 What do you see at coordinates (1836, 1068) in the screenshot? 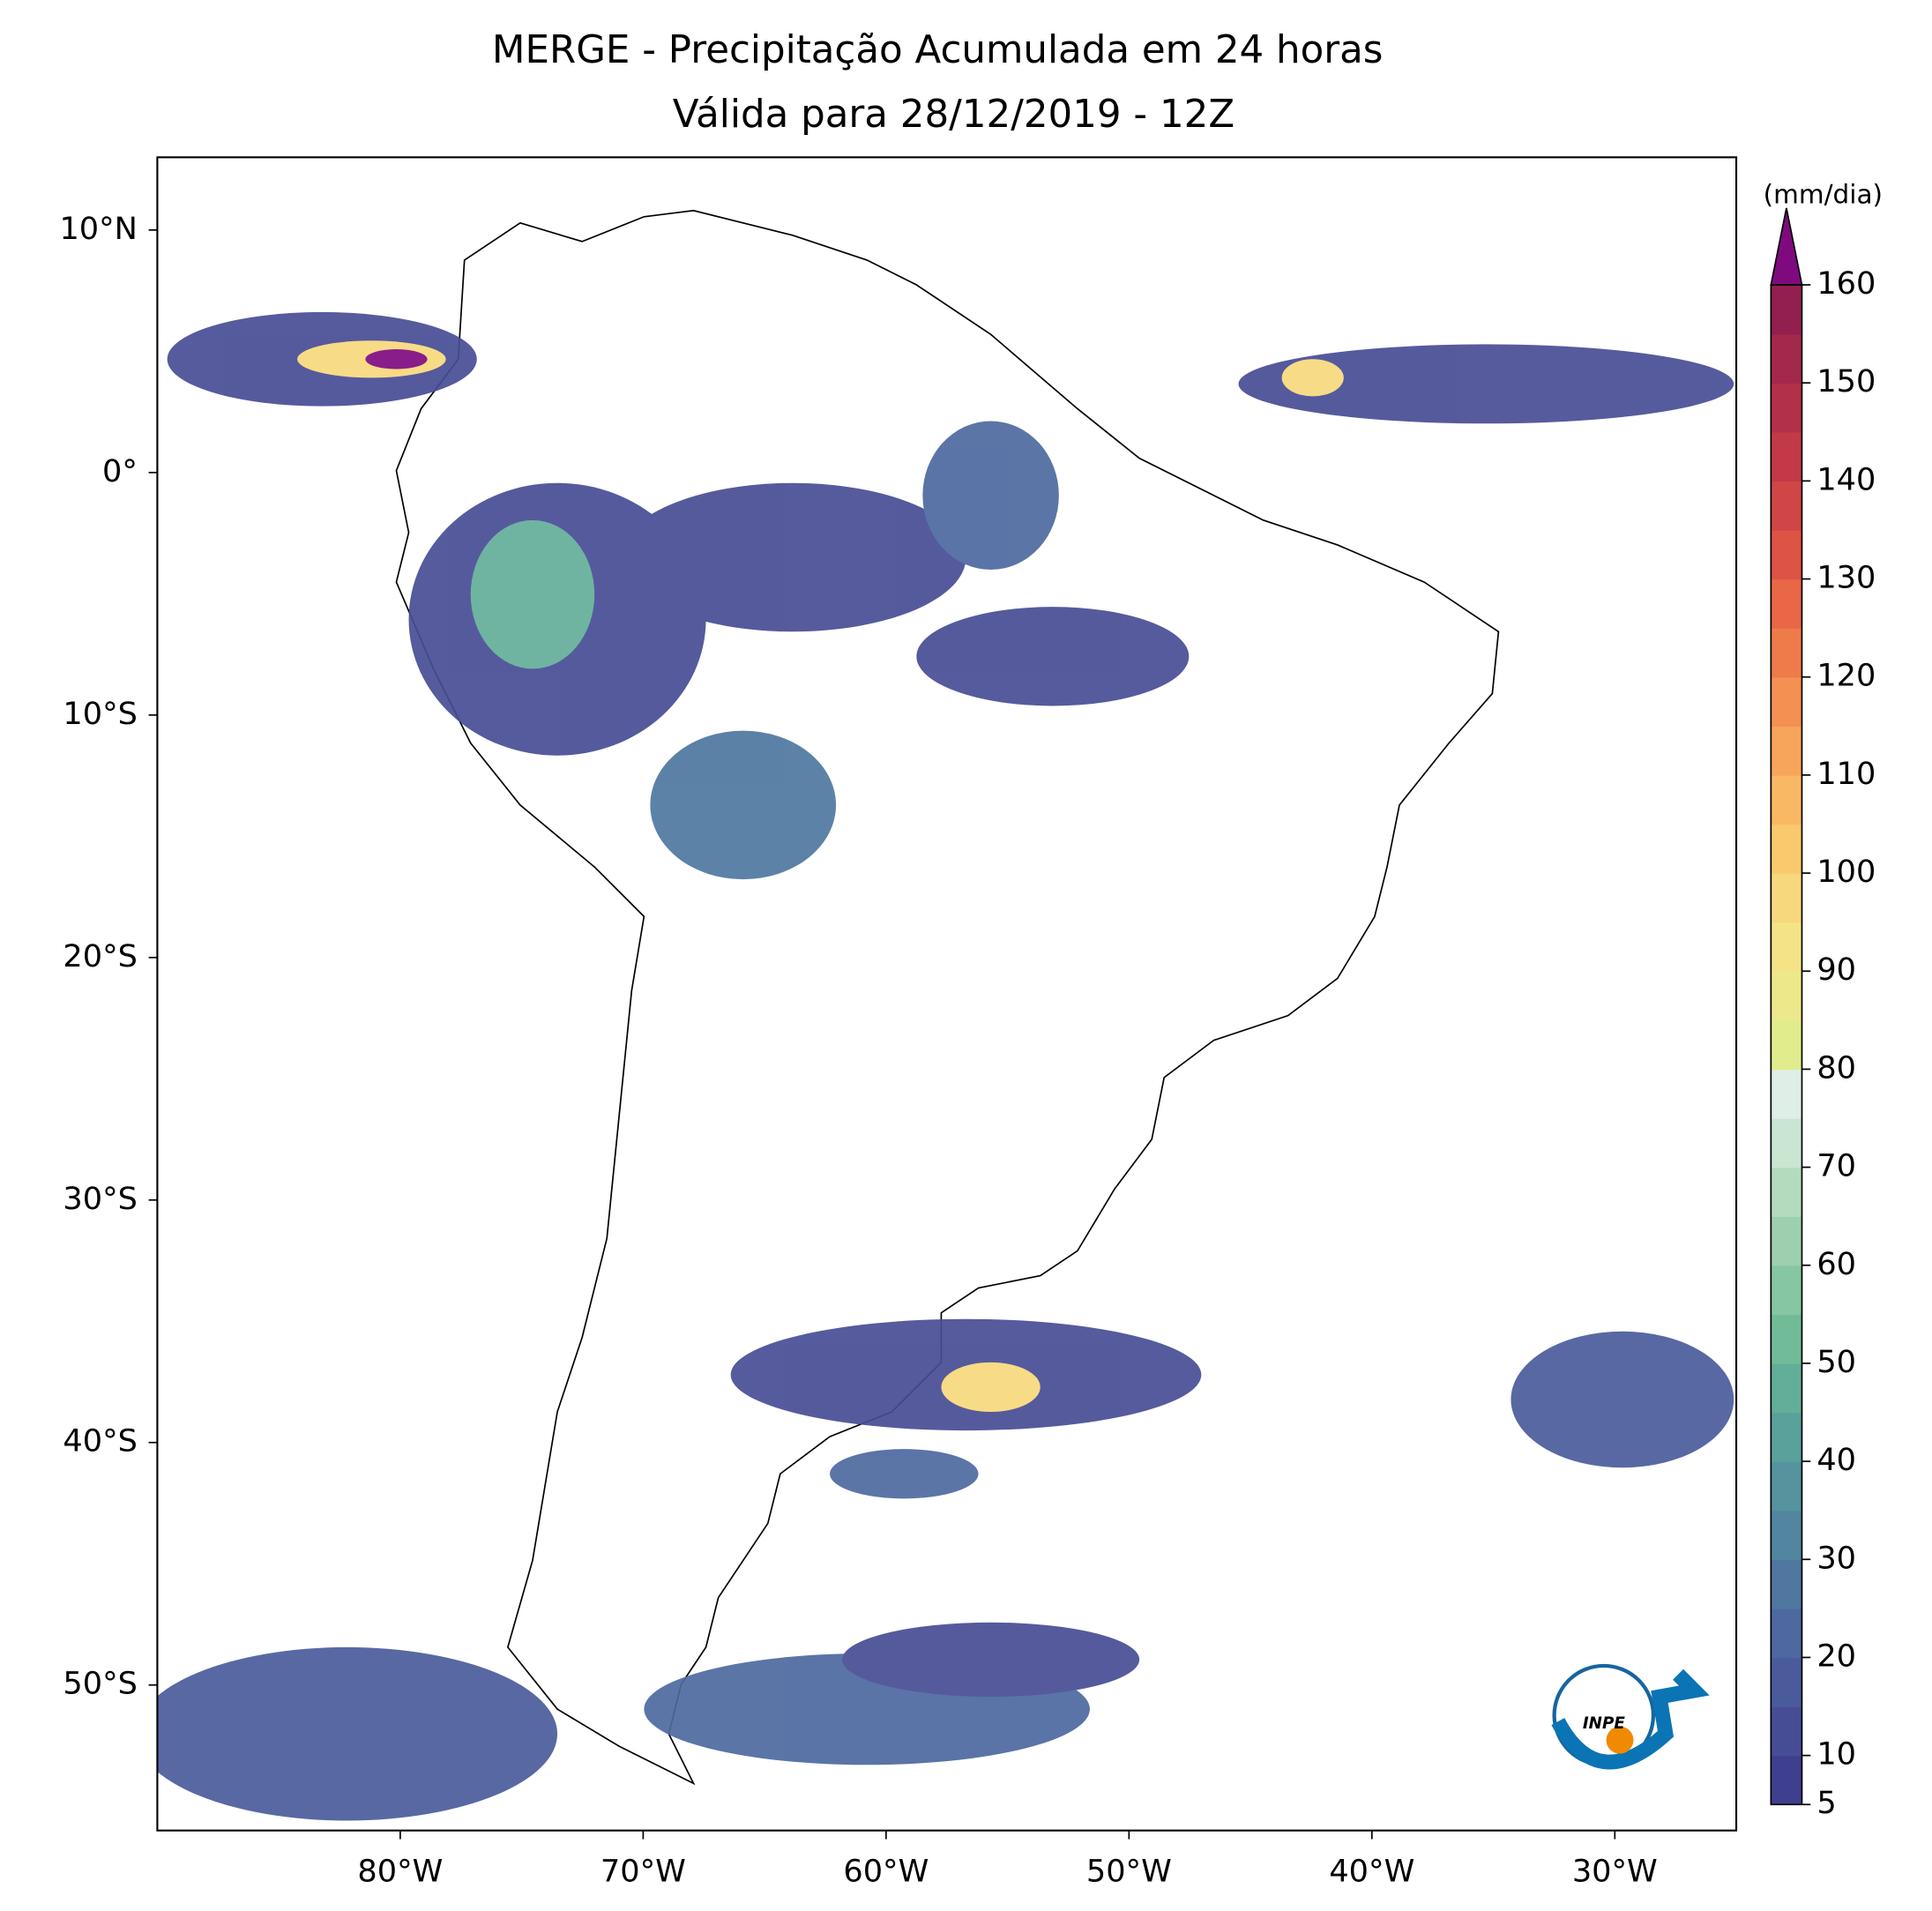
I see `colorbar-tick-label: 80` at bounding box center [1836, 1068].